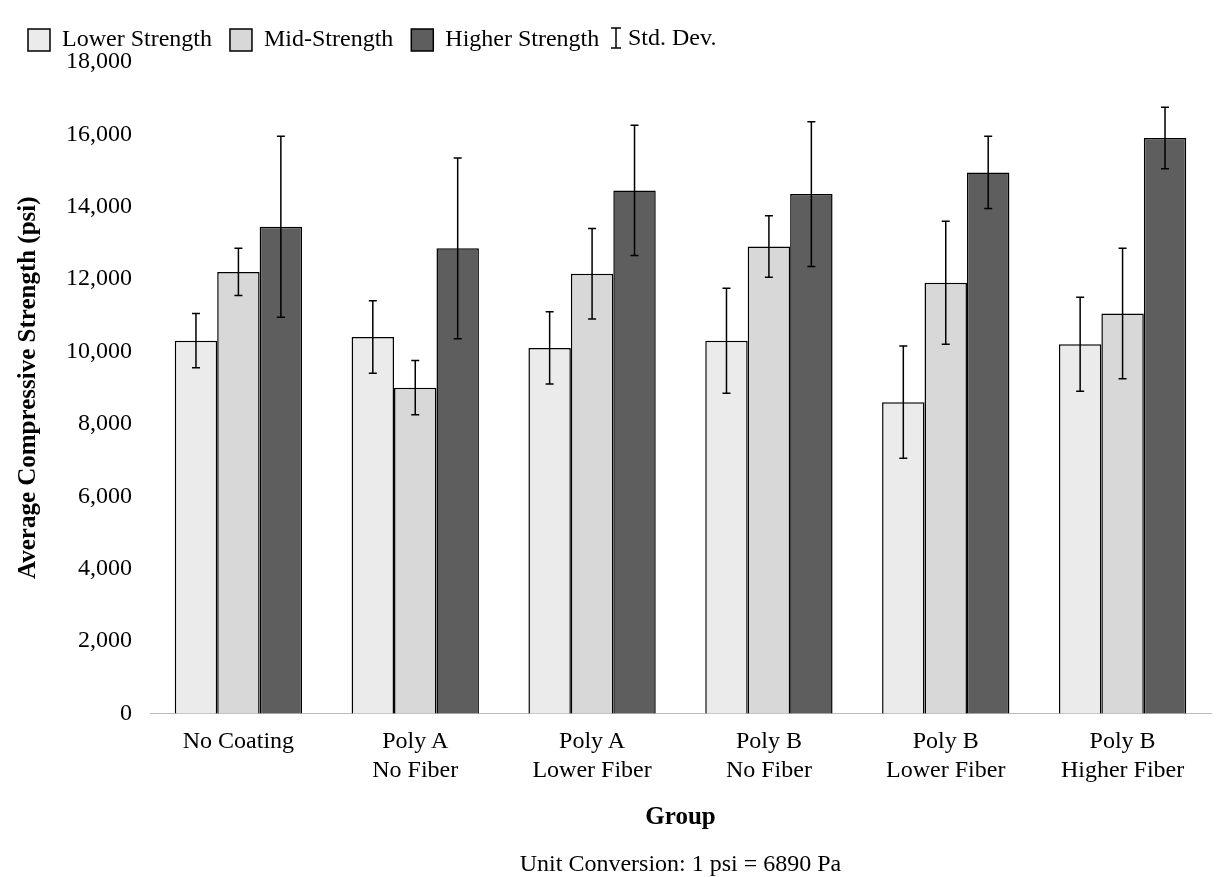  I want to click on text: Std. Dev., so click(672, 37).